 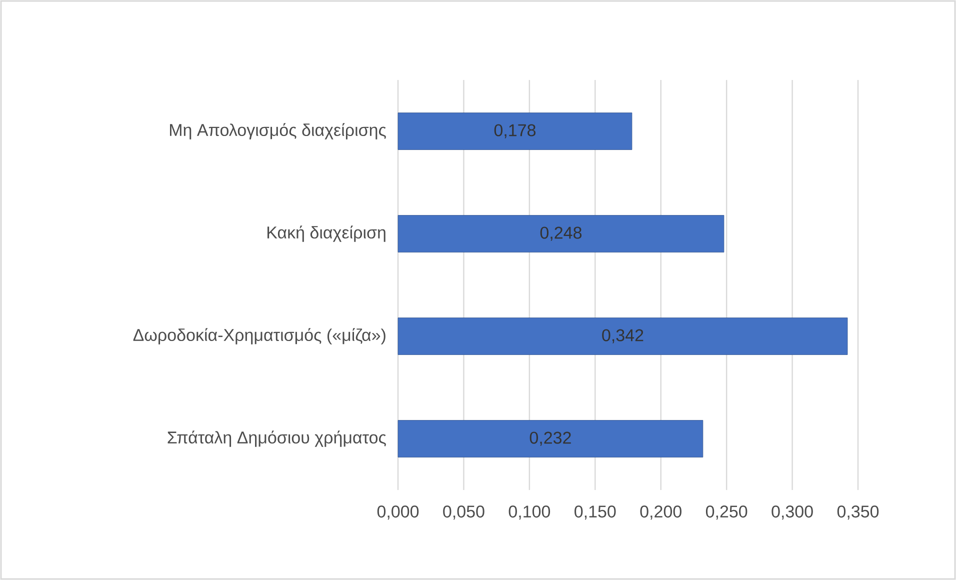 I want to click on x-tick-label: 0,200, so click(x=661, y=513).